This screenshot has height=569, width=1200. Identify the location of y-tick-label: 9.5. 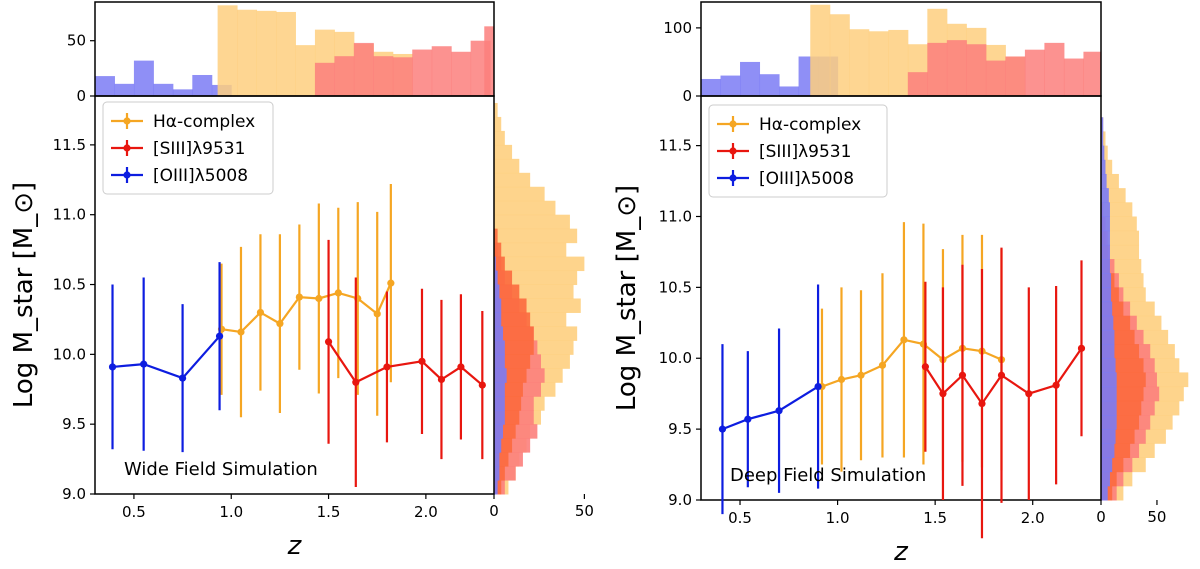
(74, 424).